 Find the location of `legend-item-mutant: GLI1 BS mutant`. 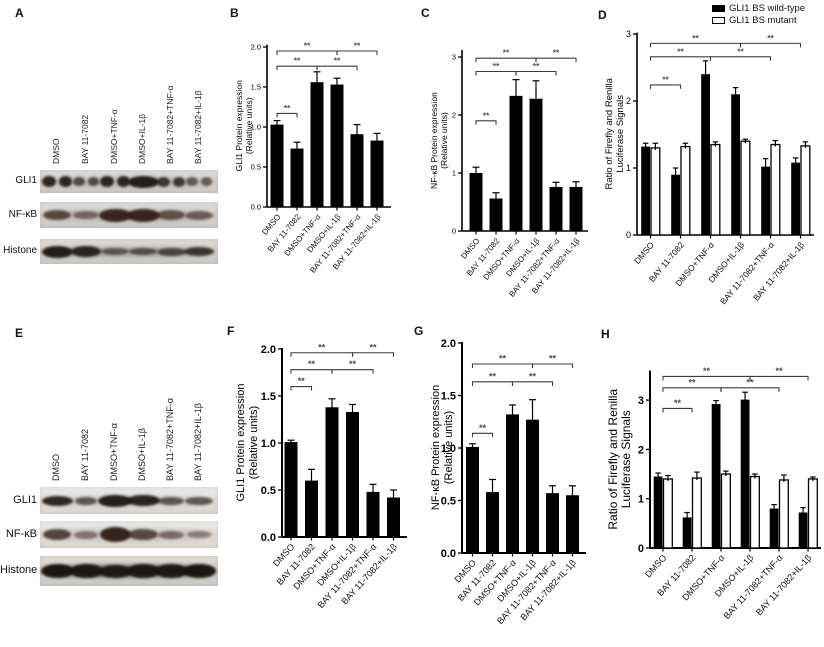

legend-item-mutant: GLI1 BS mutant is located at coordinates (758, 20).